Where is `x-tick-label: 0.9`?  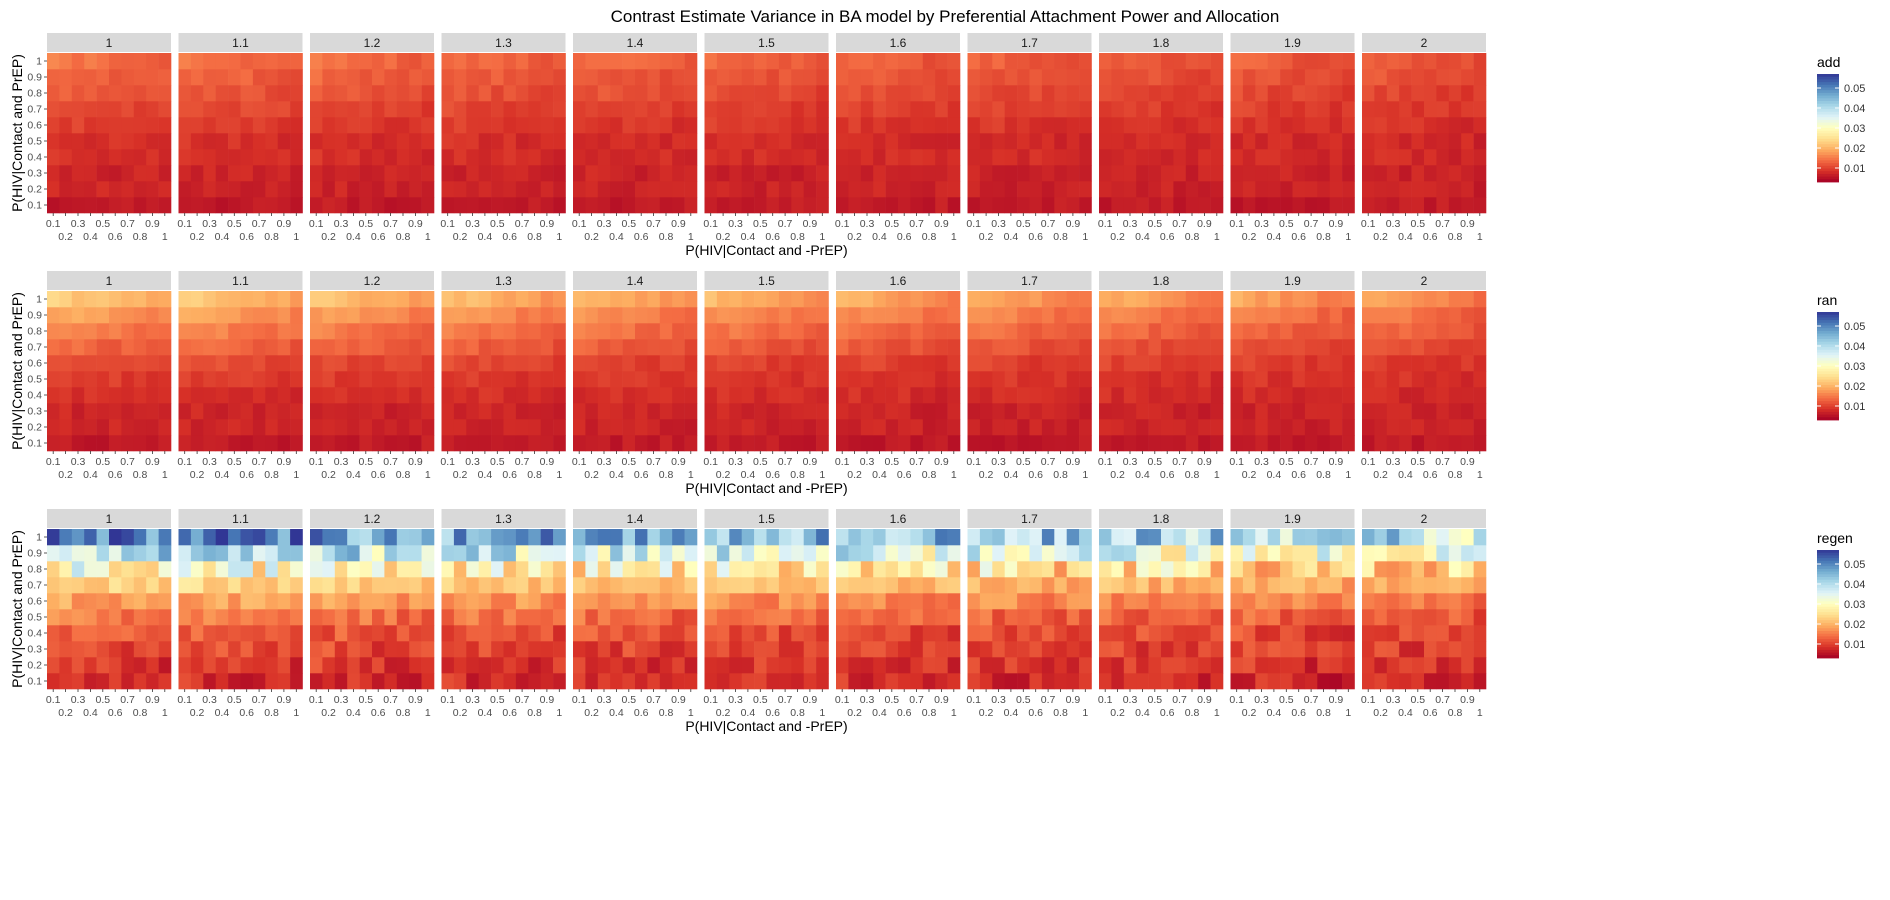
x-tick-label: 0.9 is located at coordinates (152, 462).